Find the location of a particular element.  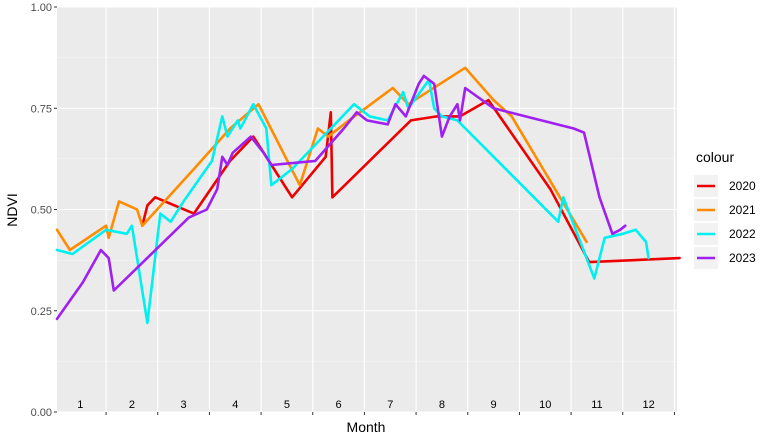

y-tick-label: 0.50 is located at coordinates (41, 211).